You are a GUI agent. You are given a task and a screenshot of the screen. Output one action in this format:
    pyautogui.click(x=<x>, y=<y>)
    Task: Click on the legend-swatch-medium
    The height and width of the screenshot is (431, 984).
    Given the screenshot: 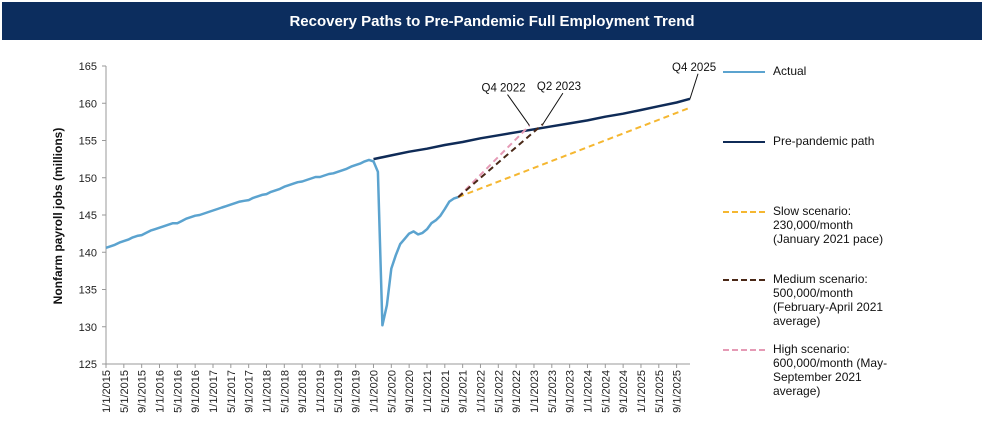 What is the action you would take?
    pyautogui.click(x=744, y=280)
    